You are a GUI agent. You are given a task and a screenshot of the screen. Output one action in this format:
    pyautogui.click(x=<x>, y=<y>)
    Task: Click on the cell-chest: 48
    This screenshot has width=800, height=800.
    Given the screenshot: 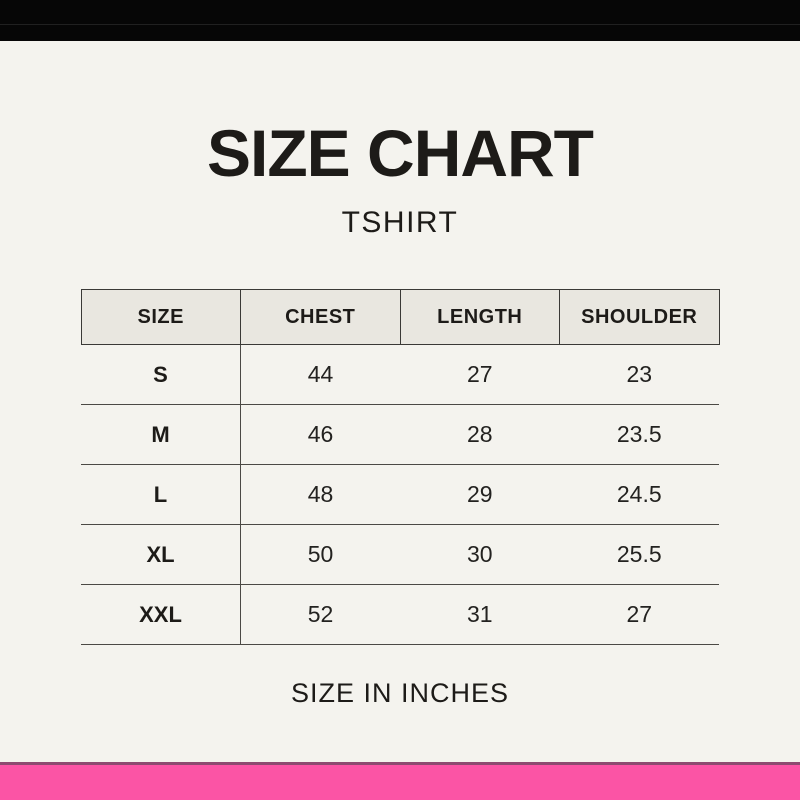 What is the action you would take?
    pyautogui.click(x=320, y=494)
    